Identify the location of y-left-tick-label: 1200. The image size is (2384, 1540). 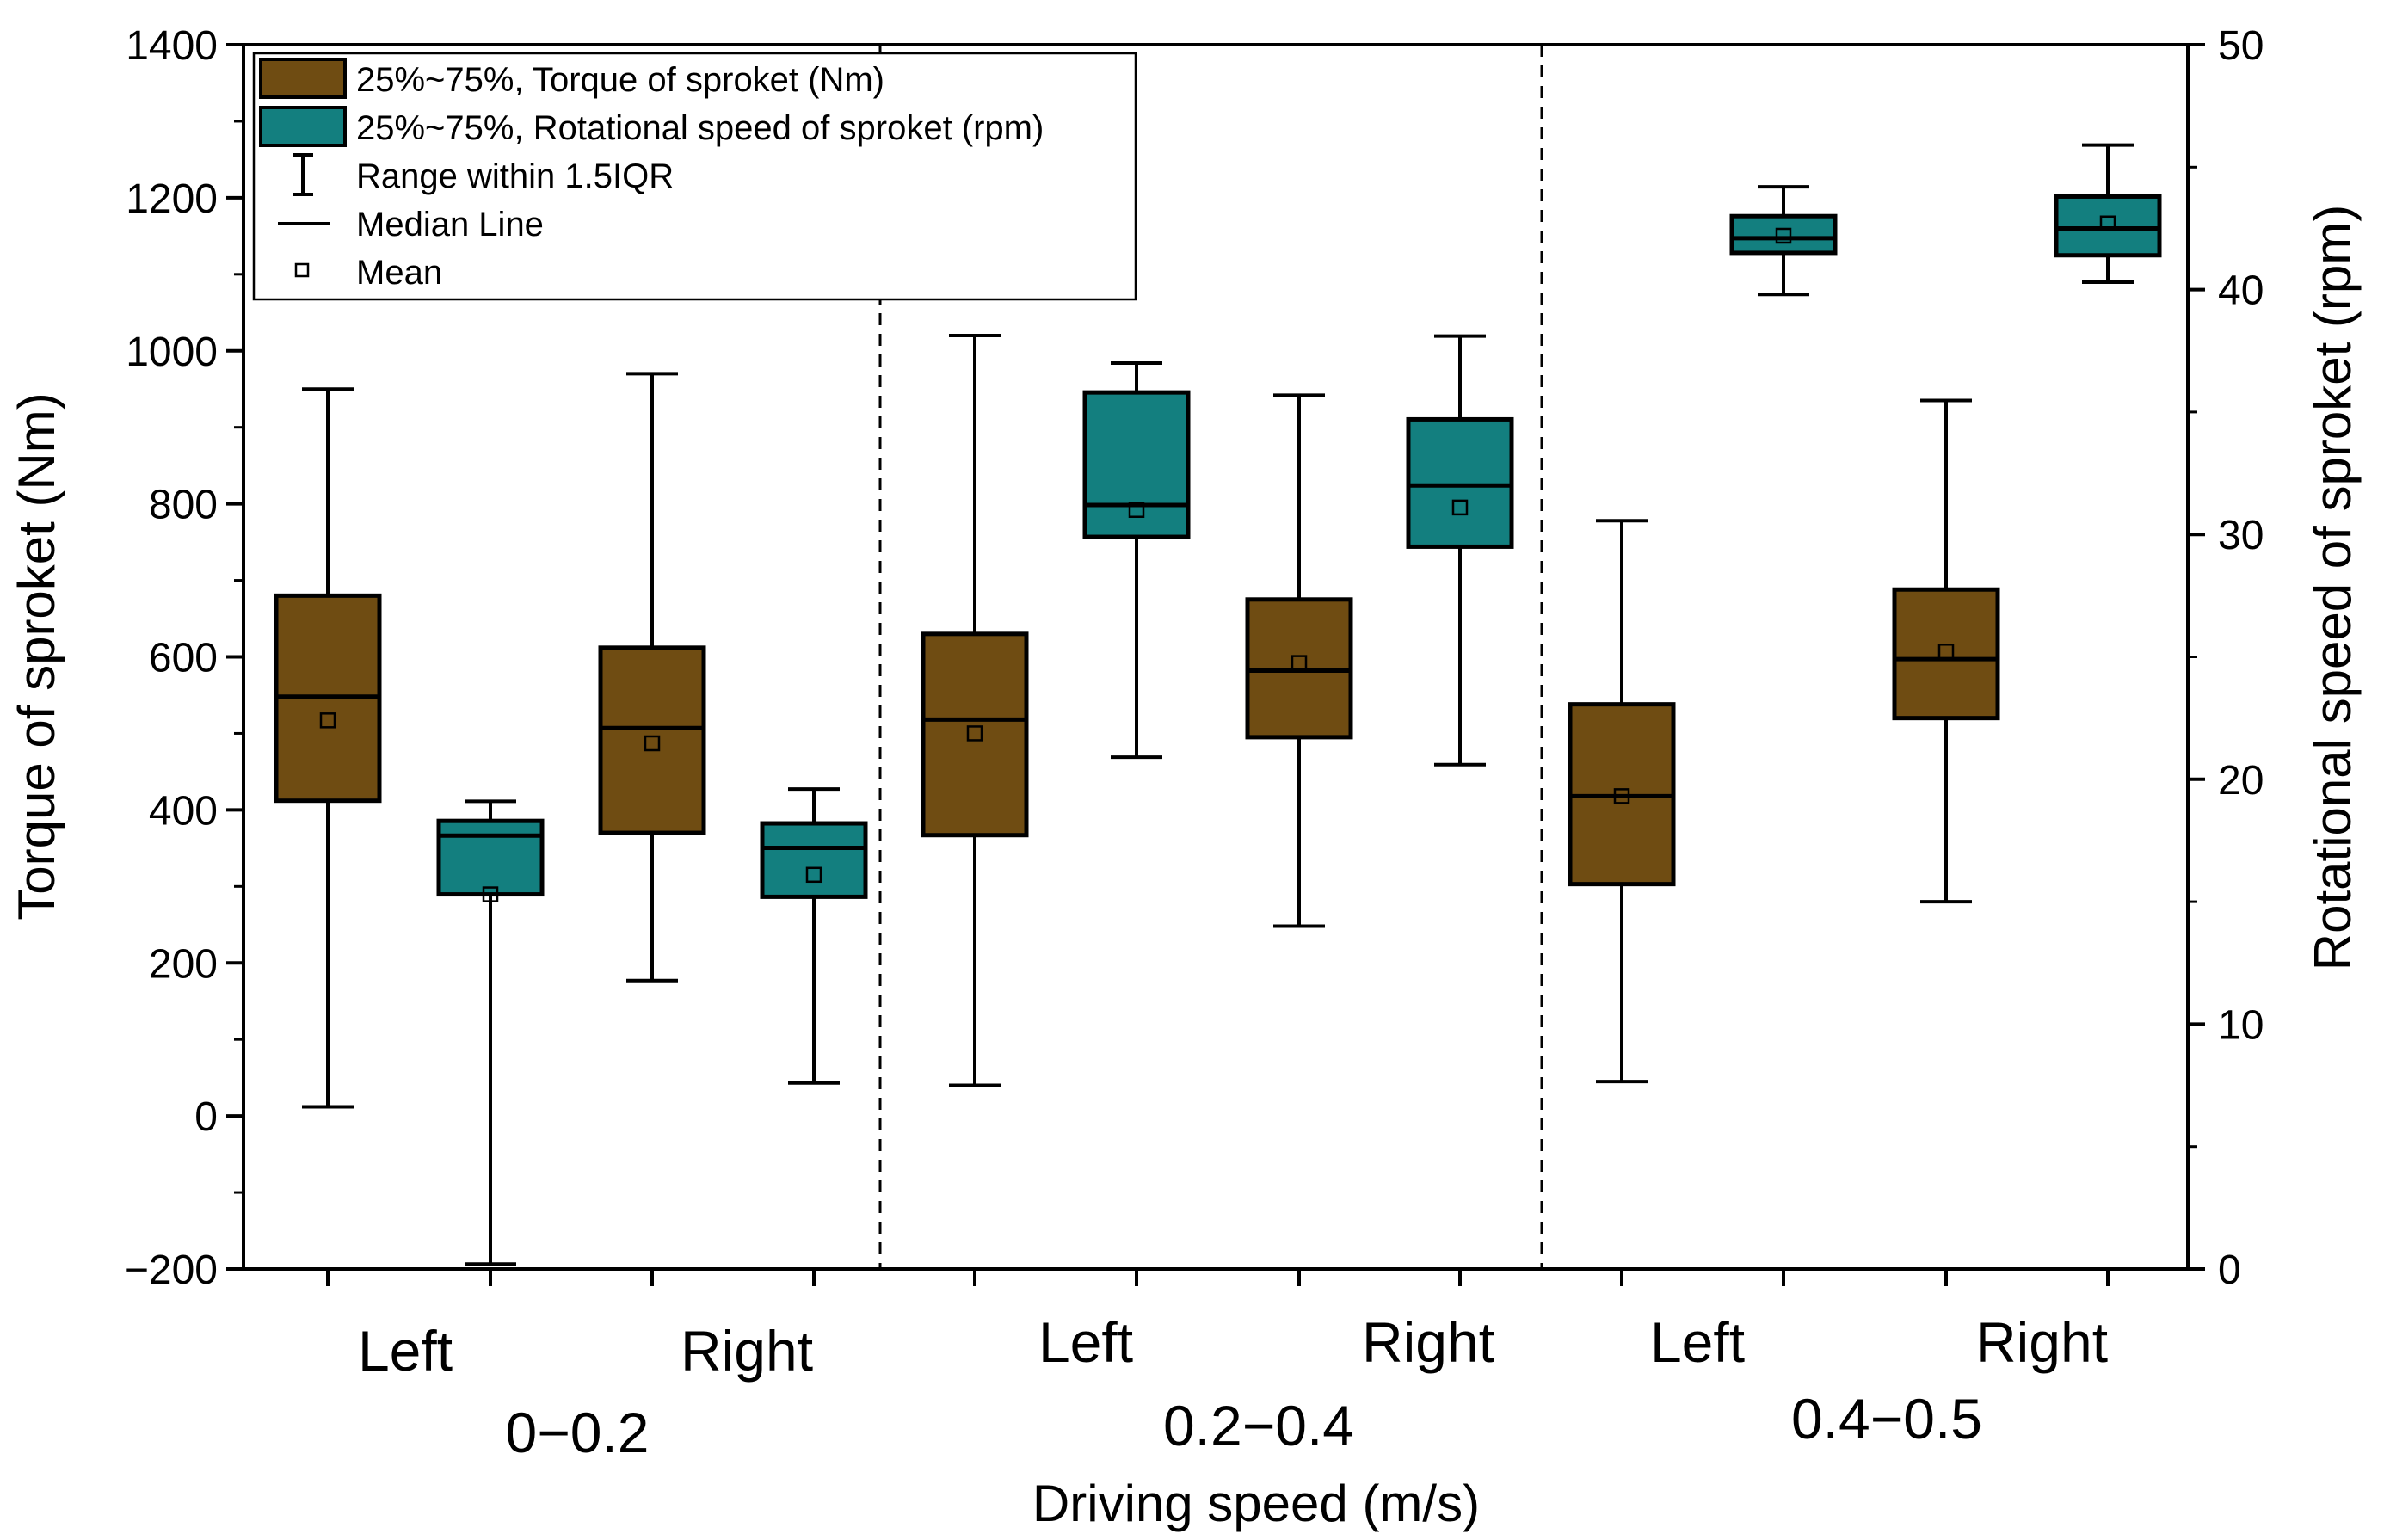
(172, 199).